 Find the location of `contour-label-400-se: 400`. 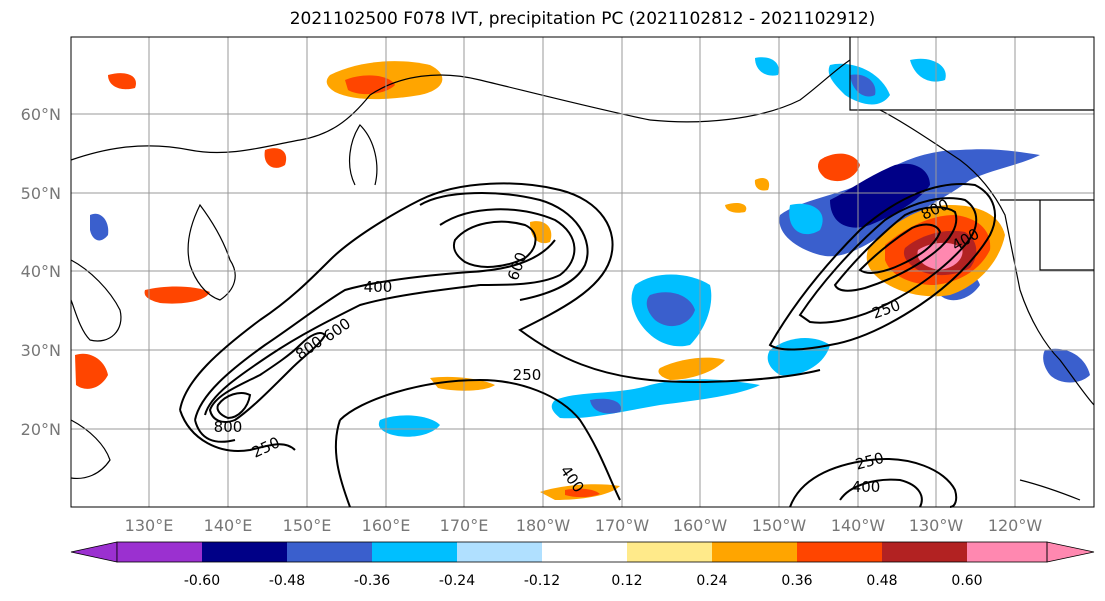

contour-label-400-se: 400 is located at coordinates (866, 487).